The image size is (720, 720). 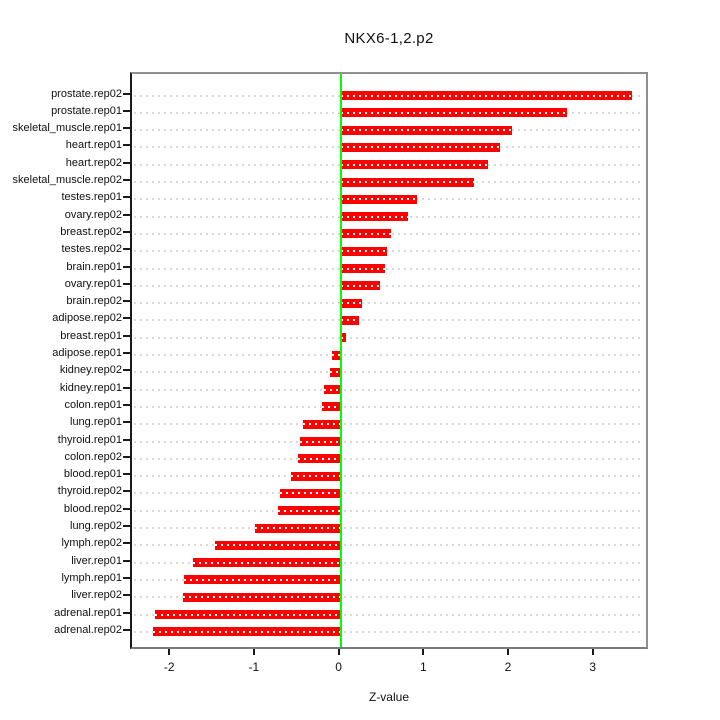 What do you see at coordinates (91, 543) in the screenshot?
I see `y-axis-label: lymph.rep02` at bounding box center [91, 543].